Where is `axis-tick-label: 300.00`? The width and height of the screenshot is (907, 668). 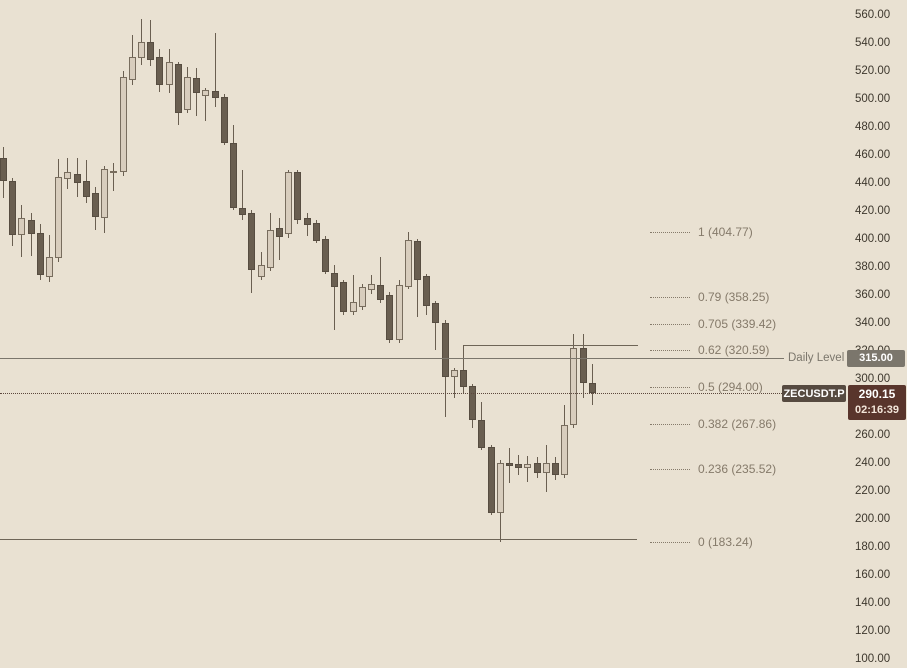
axis-tick-label: 300.00 is located at coordinates (873, 379).